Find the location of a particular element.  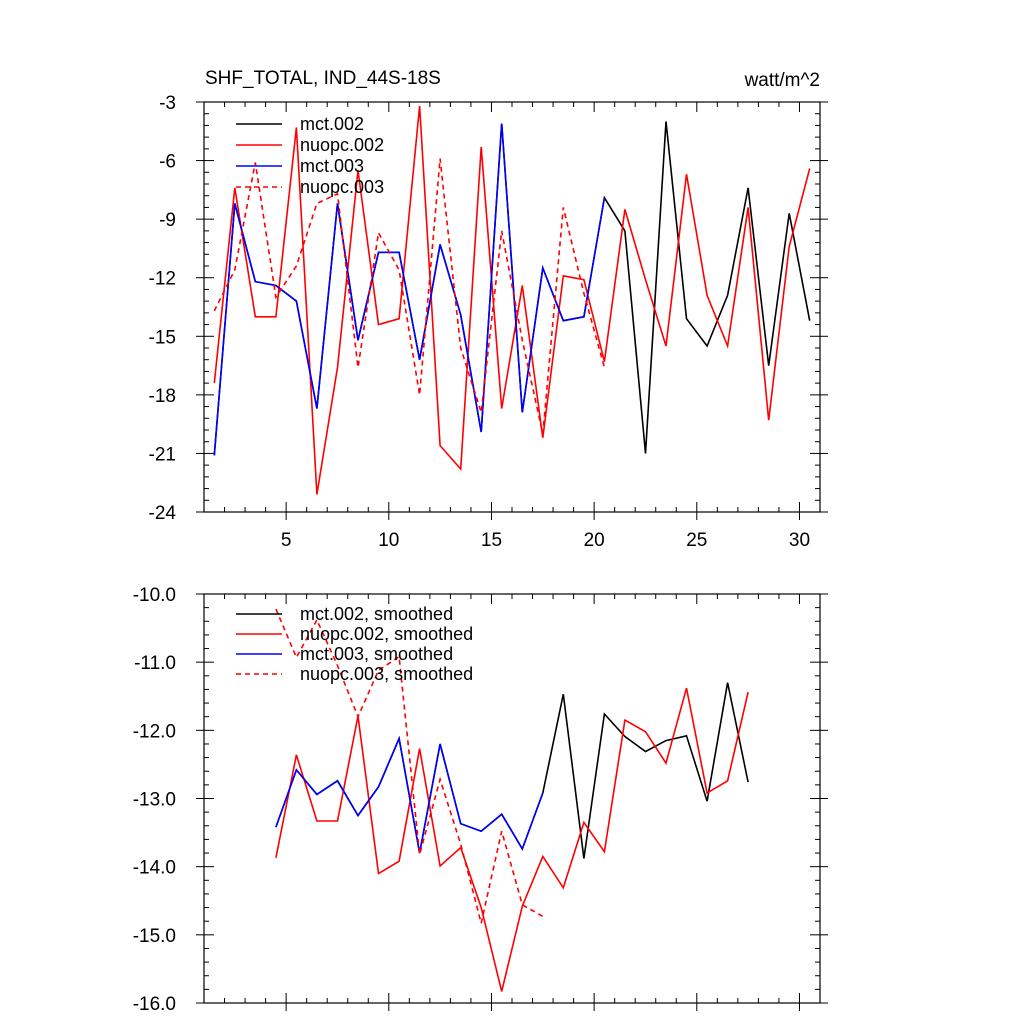

top-x-tick-label: 5 is located at coordinates (286, 540).